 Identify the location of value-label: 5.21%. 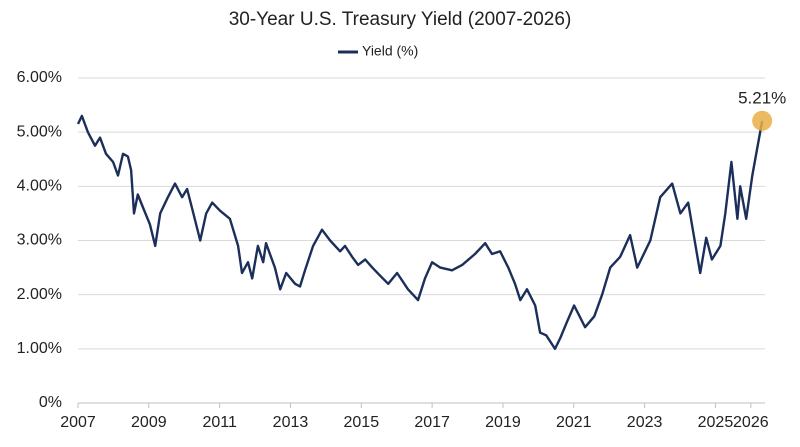
(762, 97).